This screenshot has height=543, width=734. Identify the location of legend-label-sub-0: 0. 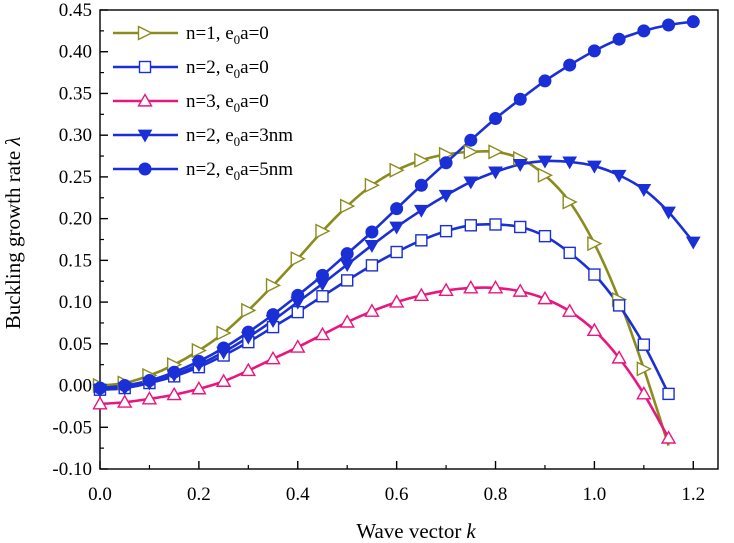
(237, 39).